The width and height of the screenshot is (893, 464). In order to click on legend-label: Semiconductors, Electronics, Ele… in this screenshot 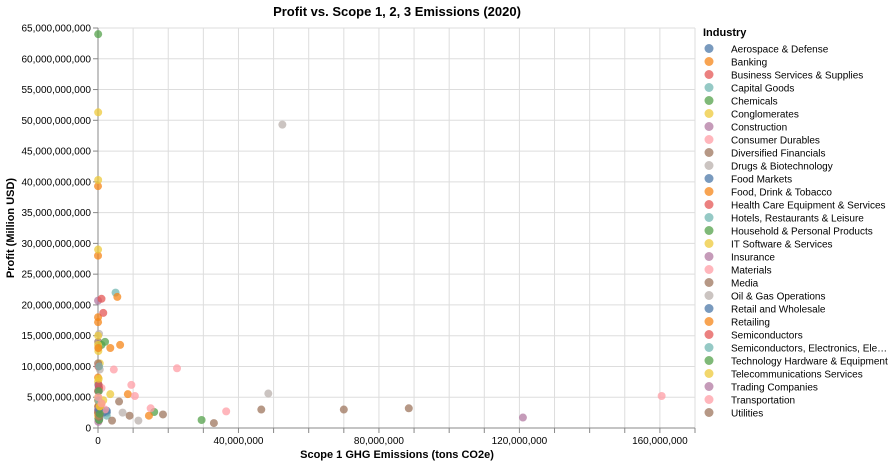, I will do `click(809, 349)`.